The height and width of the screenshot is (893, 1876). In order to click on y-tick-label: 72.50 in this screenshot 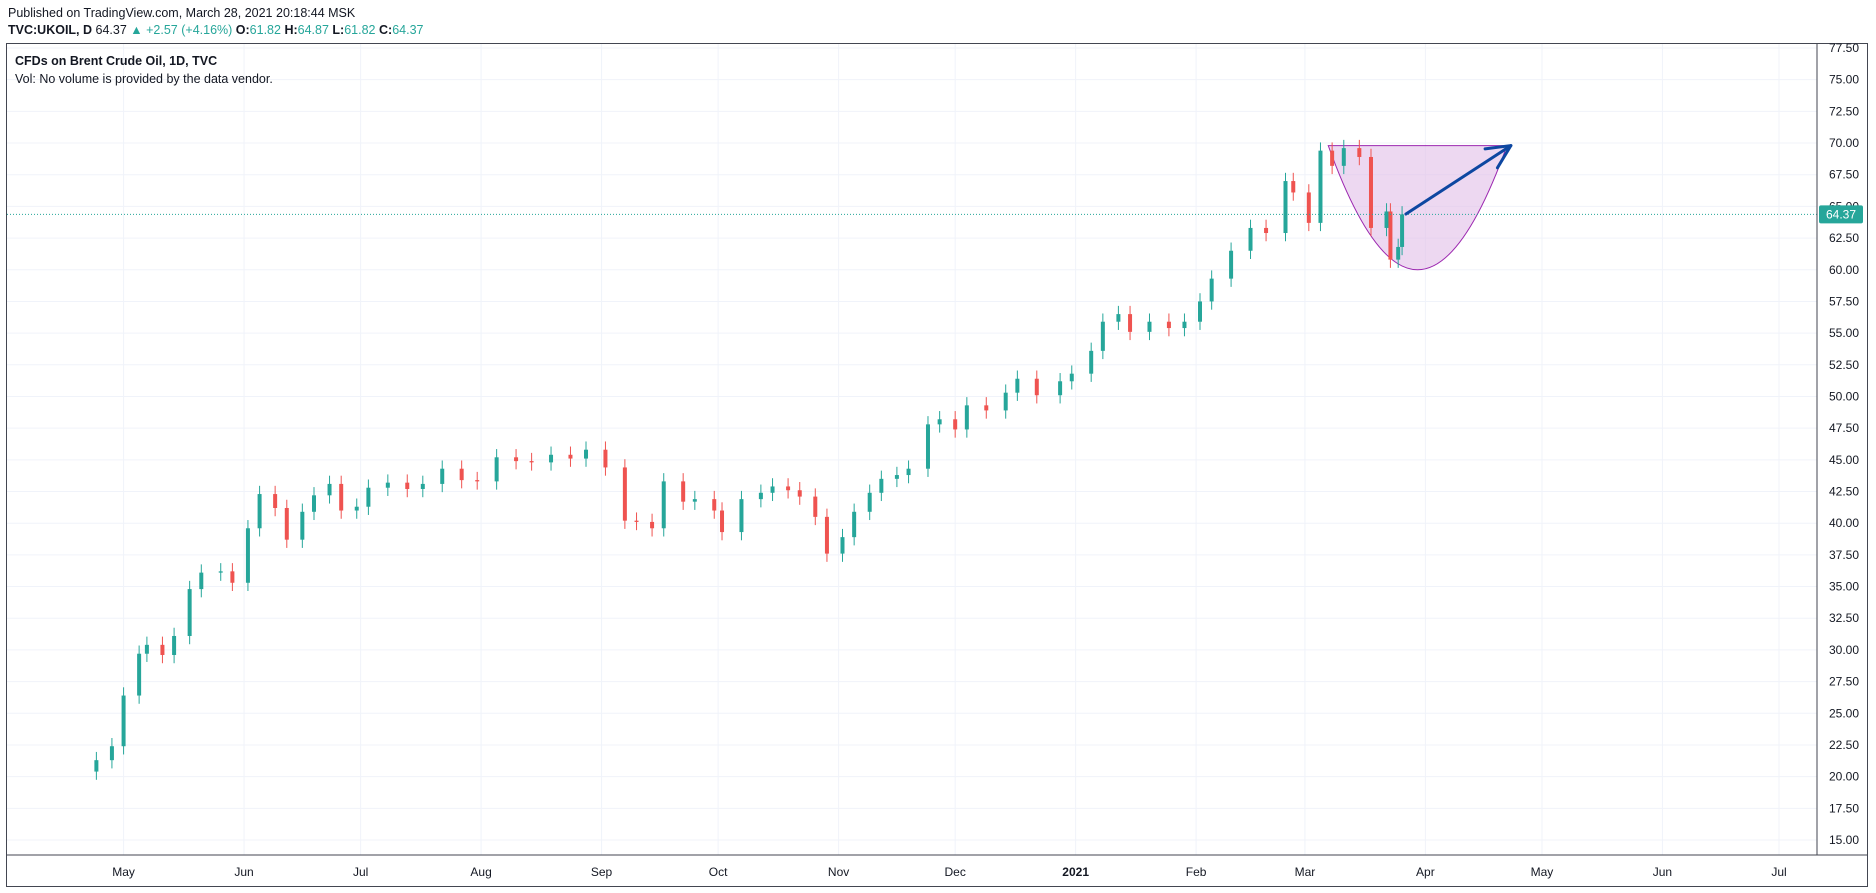, I will do `click(1844, 111)`.